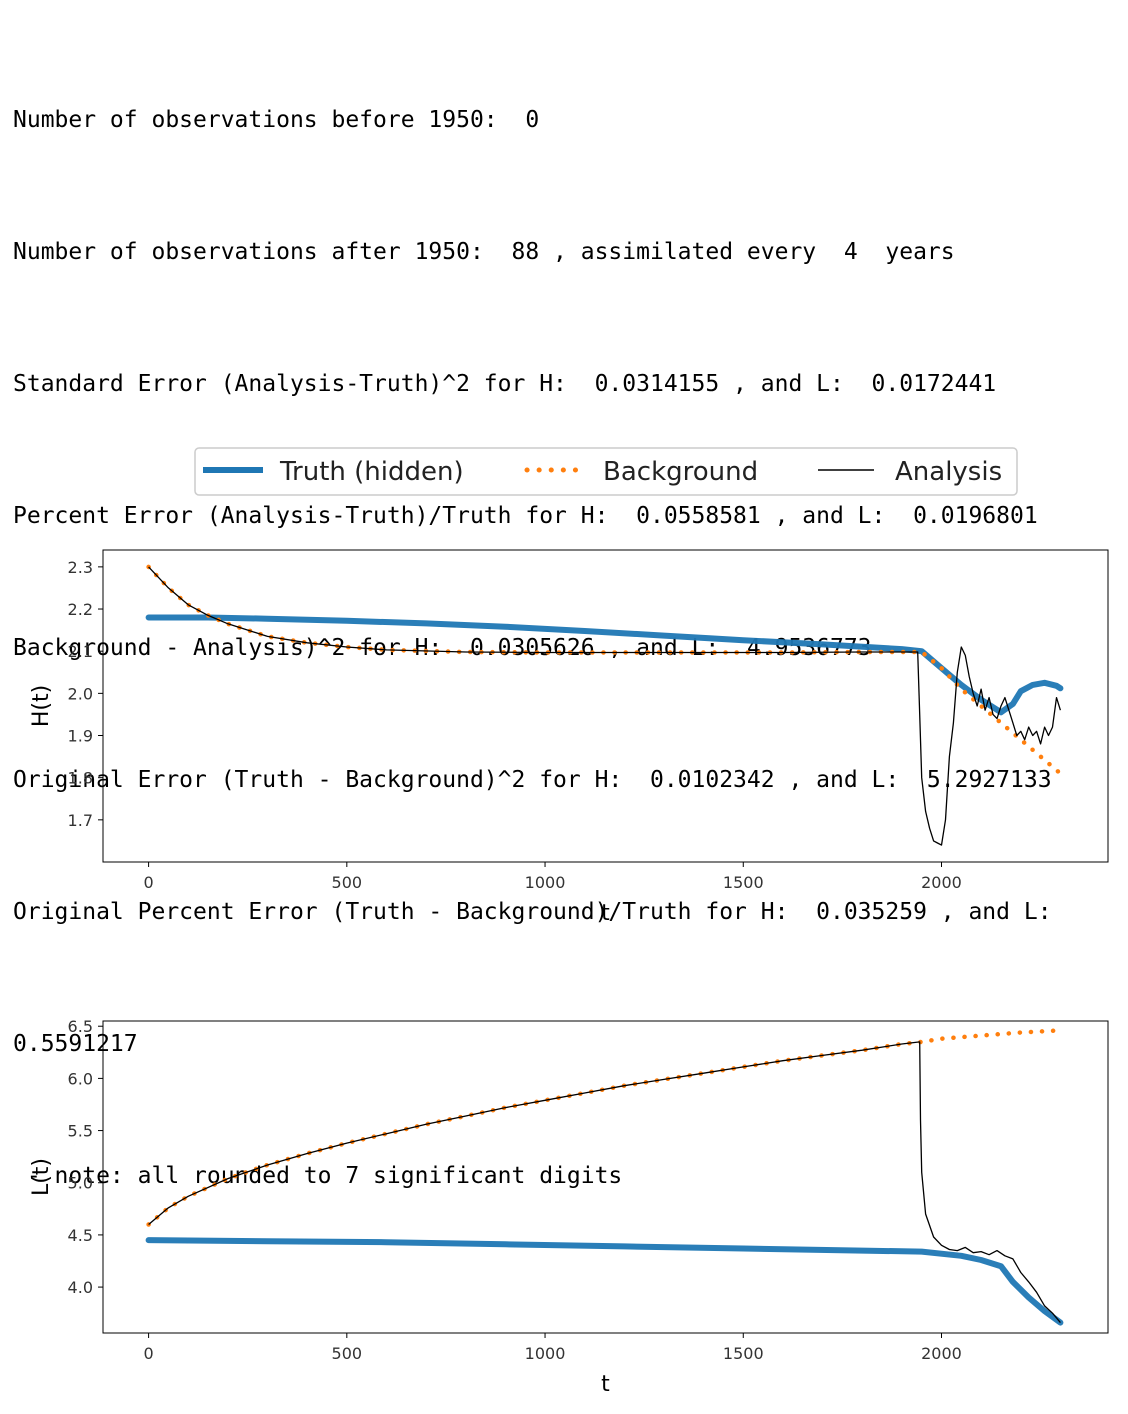  What do you see at coordinates (148, 1353) in the screenshot?
I see `l-x-tick-label: 0` at bounding box center [148, 1353].